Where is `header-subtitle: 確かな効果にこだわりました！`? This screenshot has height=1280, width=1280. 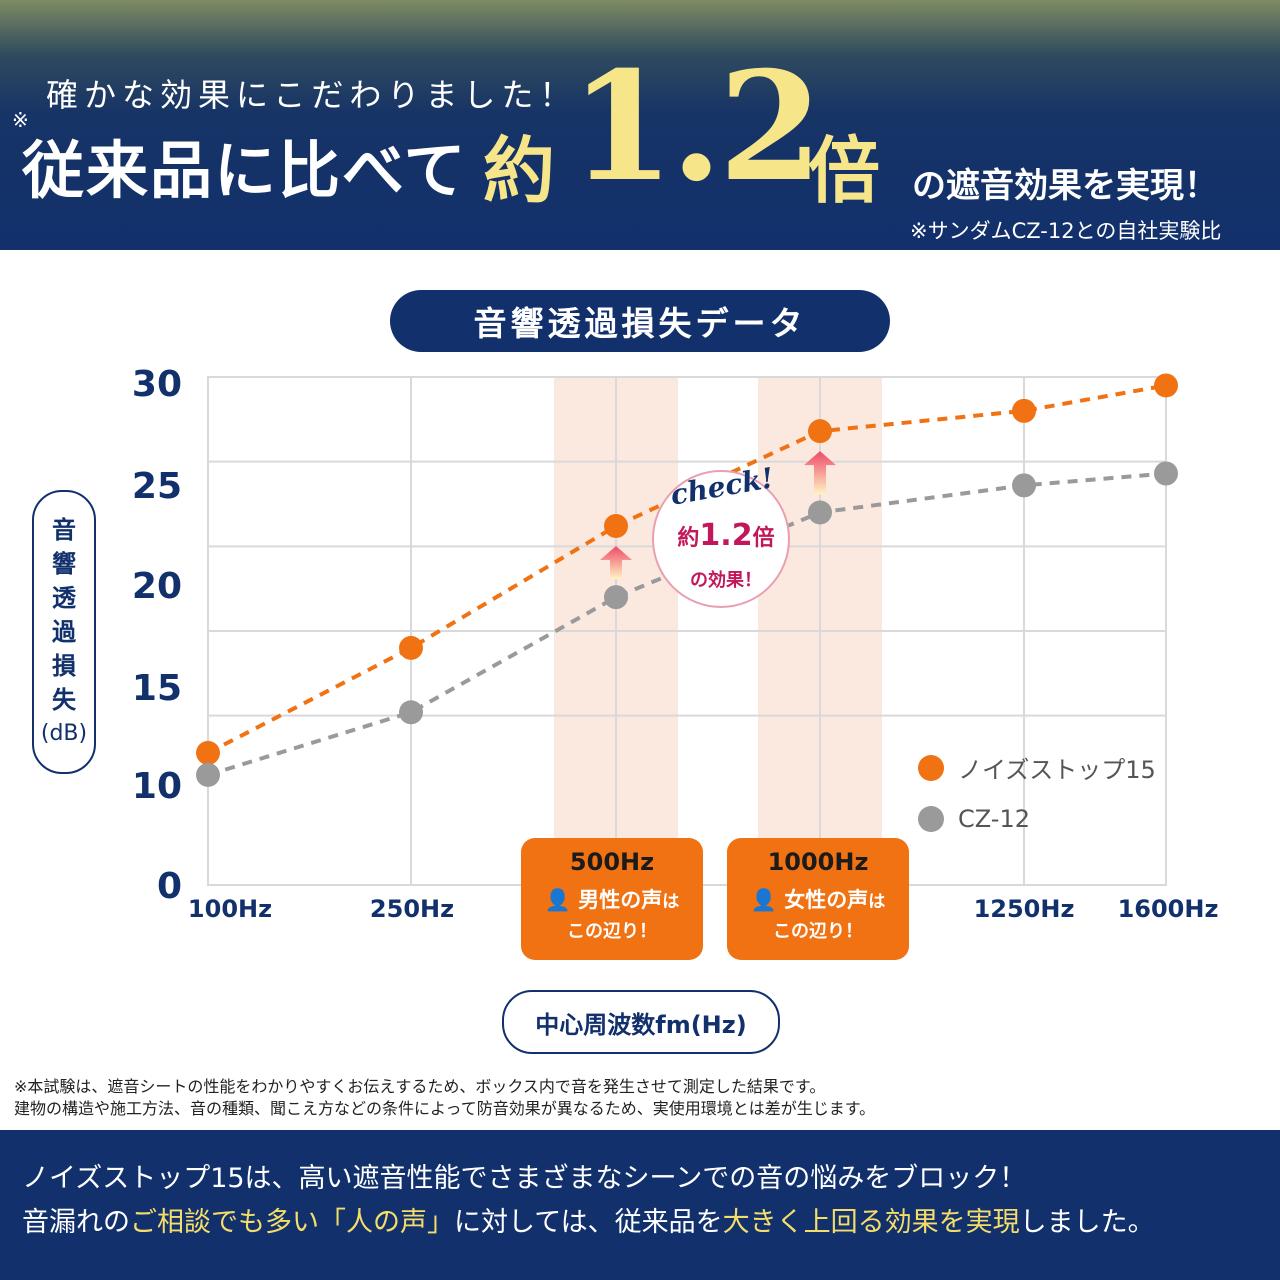 header-subtitle: 確かな効果にこだわりました！ is located at coordinates (312, 95).